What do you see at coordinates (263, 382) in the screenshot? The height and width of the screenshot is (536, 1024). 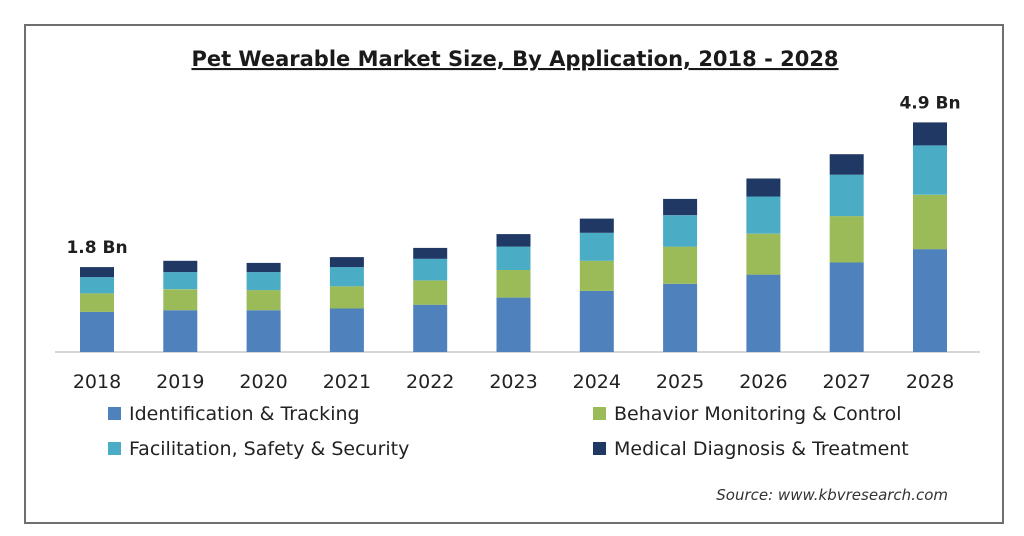 I see `x-tick-2020: 2020` at bounding box center [263, 382].